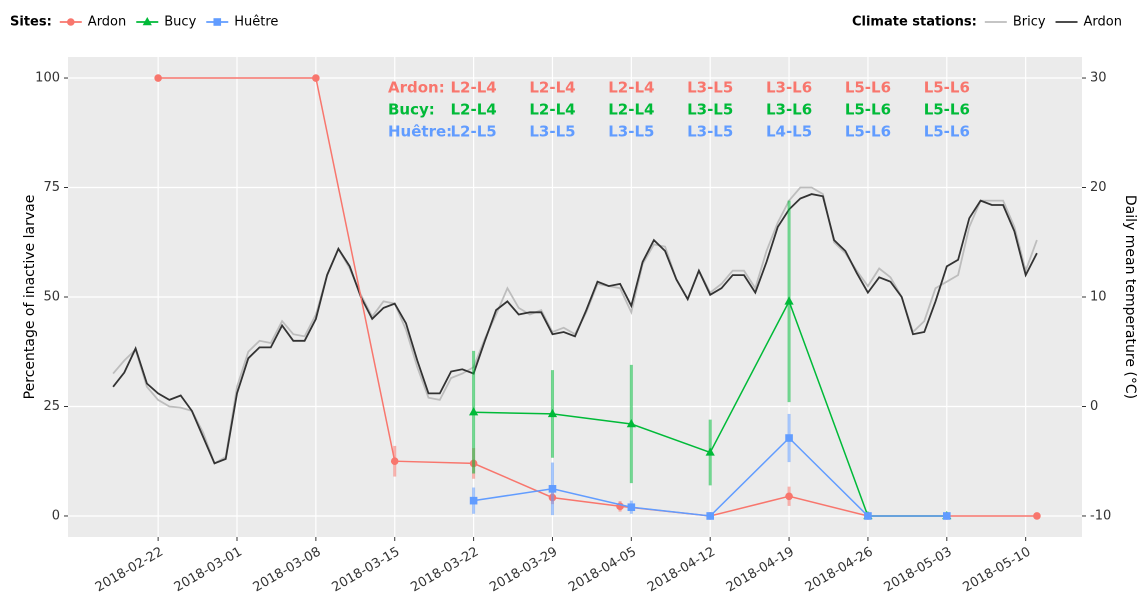 Image resolution: width=1142 pixels, height=606 pixels. I want to click on y2-tick-label: 0, so click(1094, 406).